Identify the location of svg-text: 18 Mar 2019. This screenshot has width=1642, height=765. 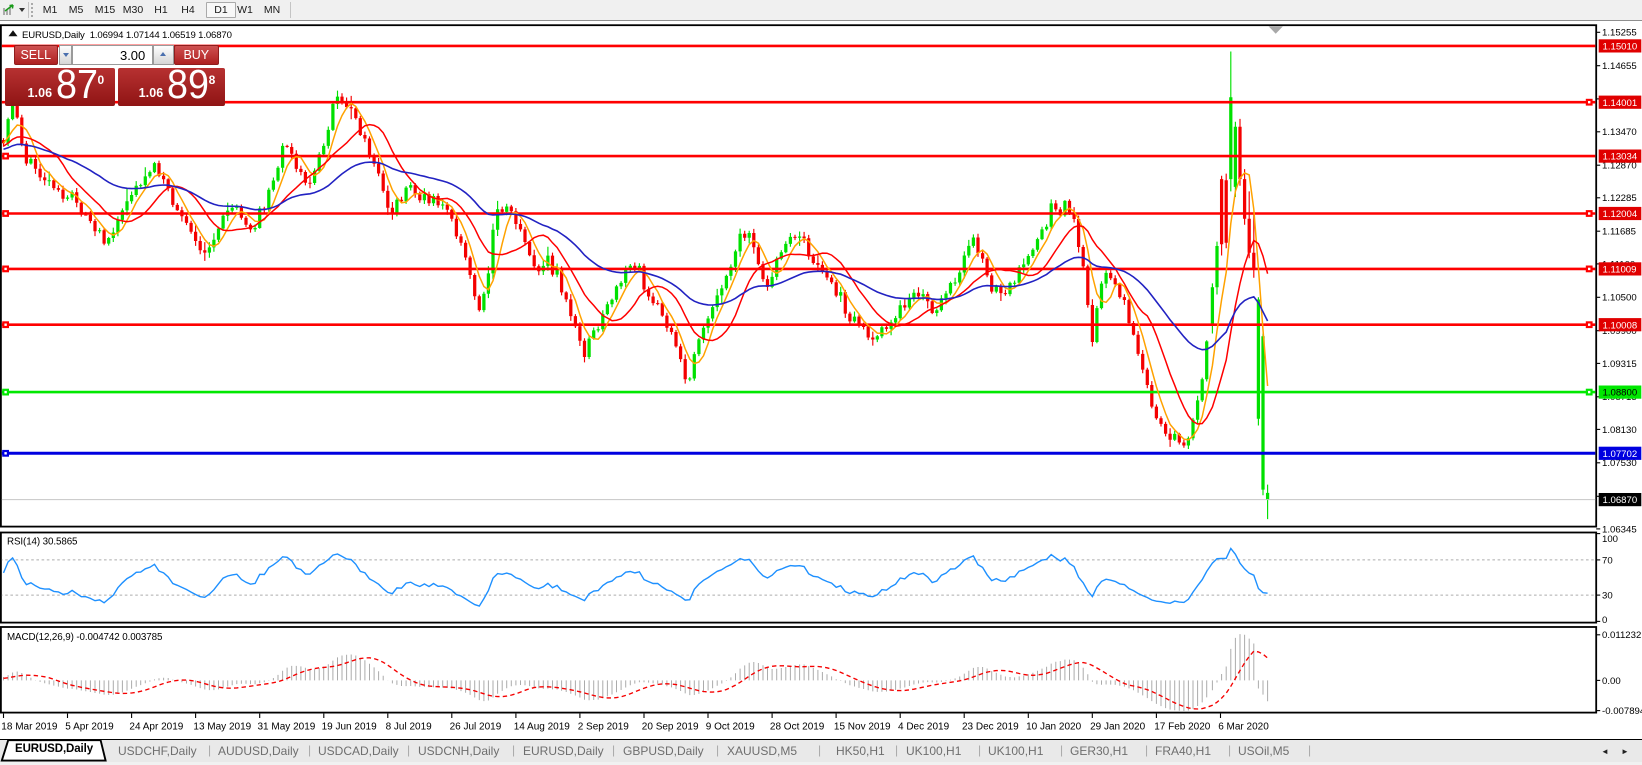
(29, 727).